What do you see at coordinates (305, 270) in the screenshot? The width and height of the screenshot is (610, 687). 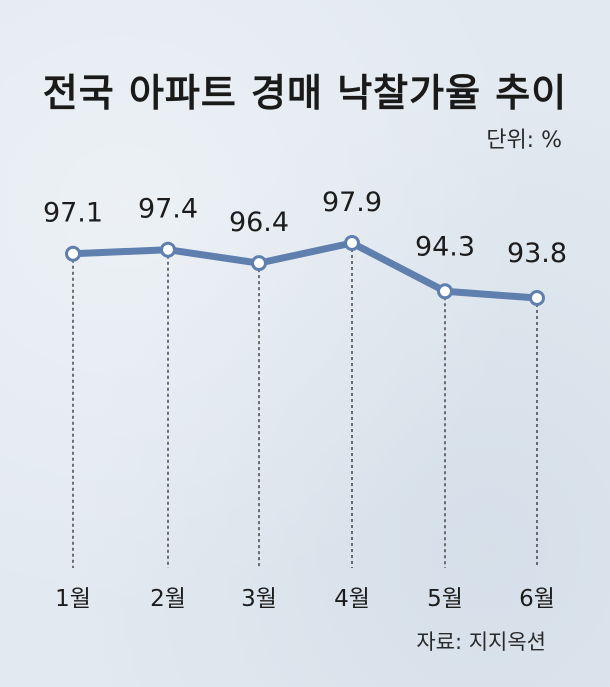 I see `series-line` at bounding box center [305, 270].